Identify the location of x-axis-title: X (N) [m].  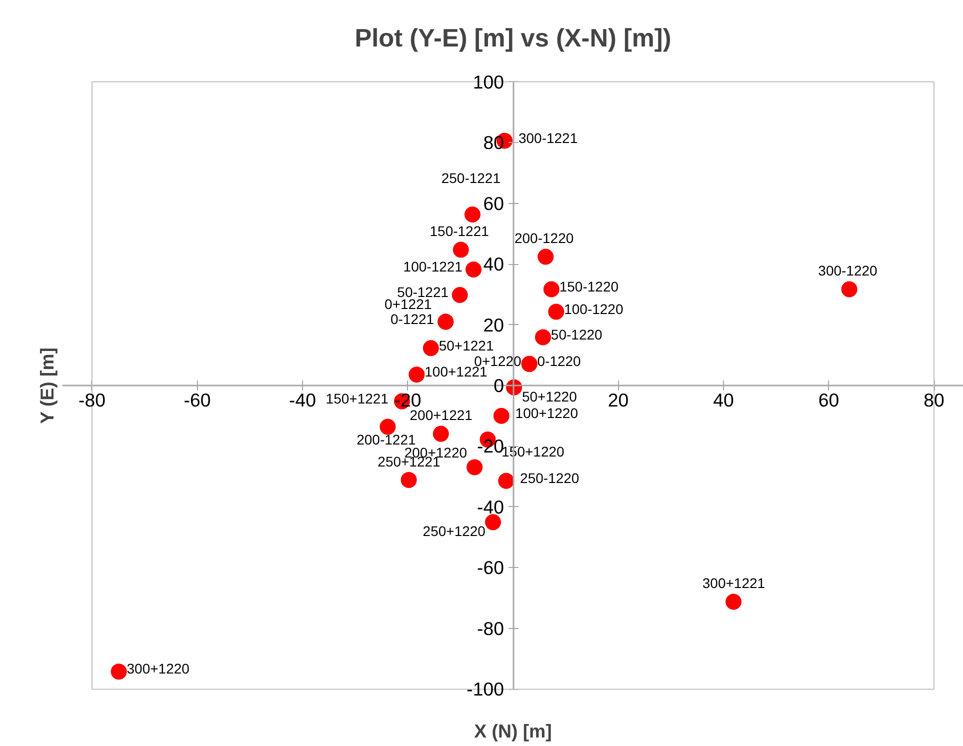
(513, 731).